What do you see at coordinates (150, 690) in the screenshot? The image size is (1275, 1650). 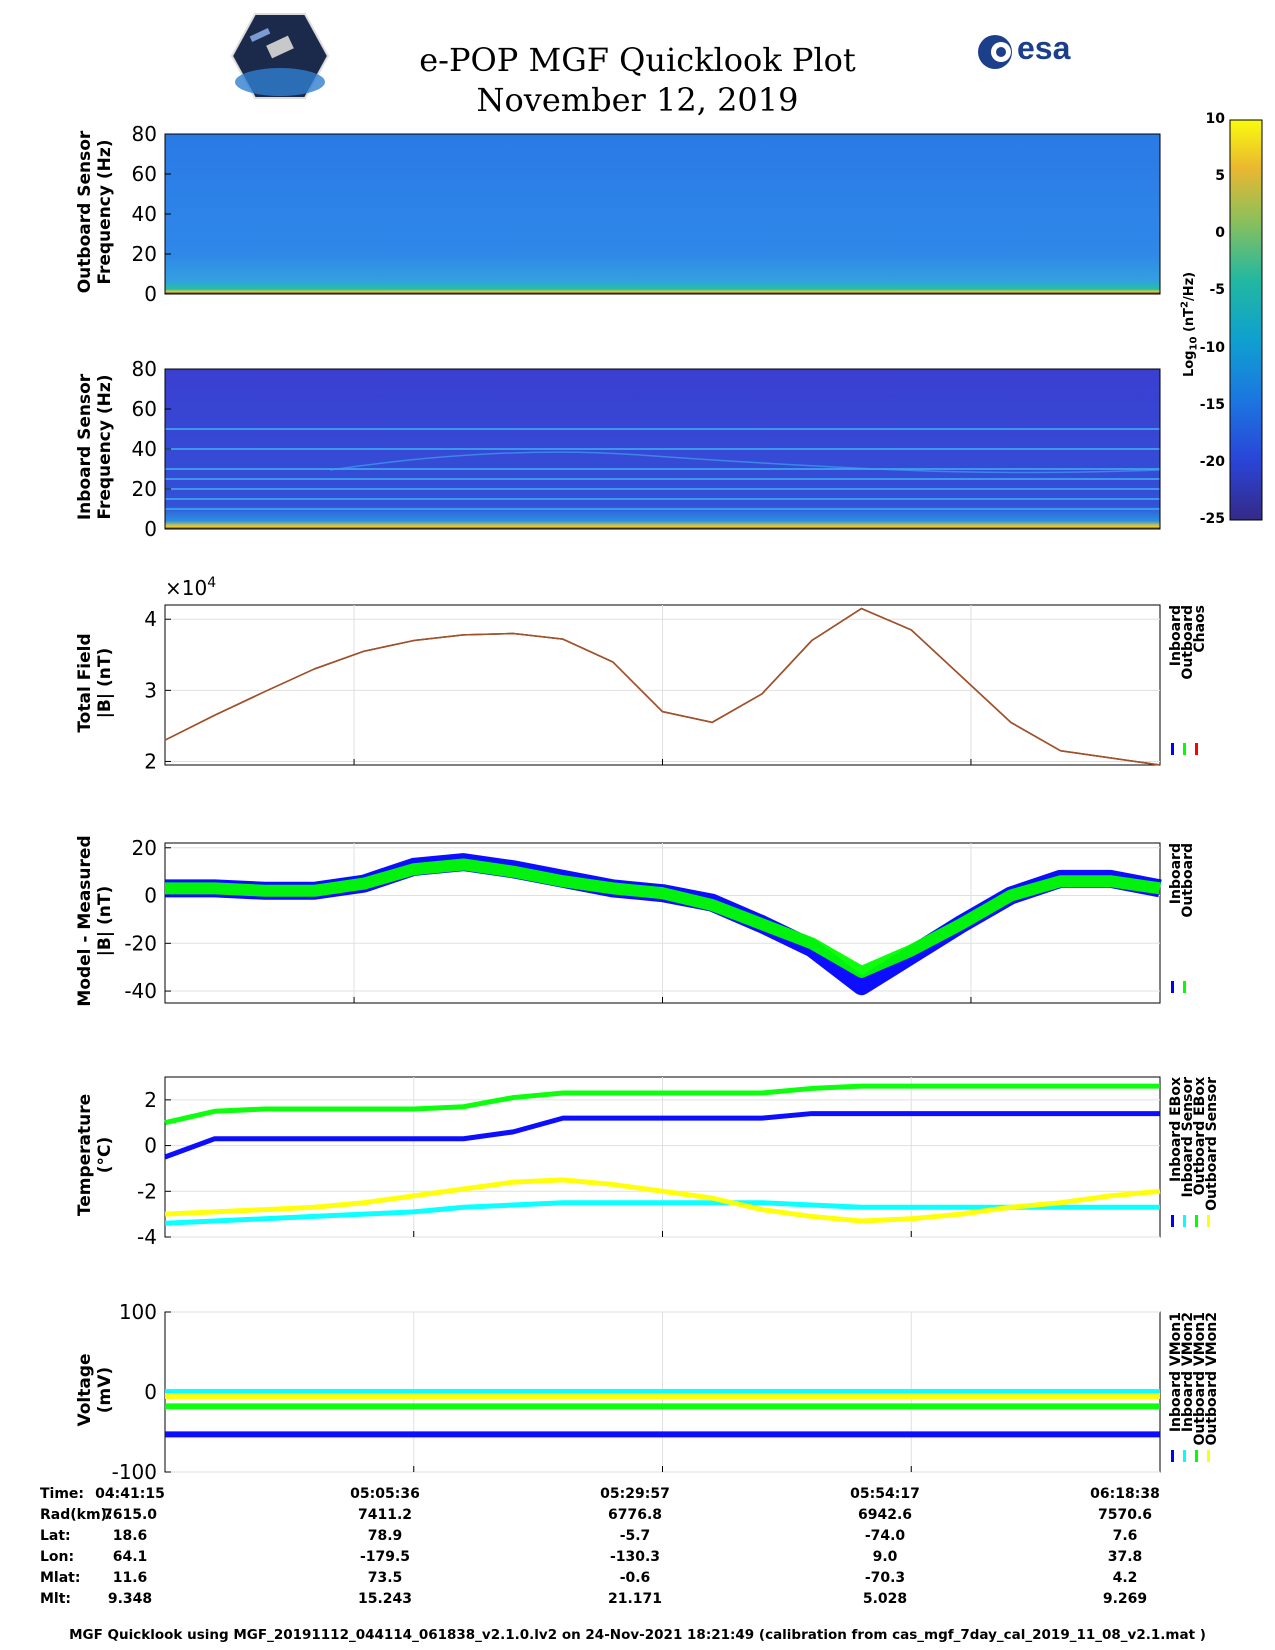 I see `y-tick-label: 3` at bounding box center [150, 690].